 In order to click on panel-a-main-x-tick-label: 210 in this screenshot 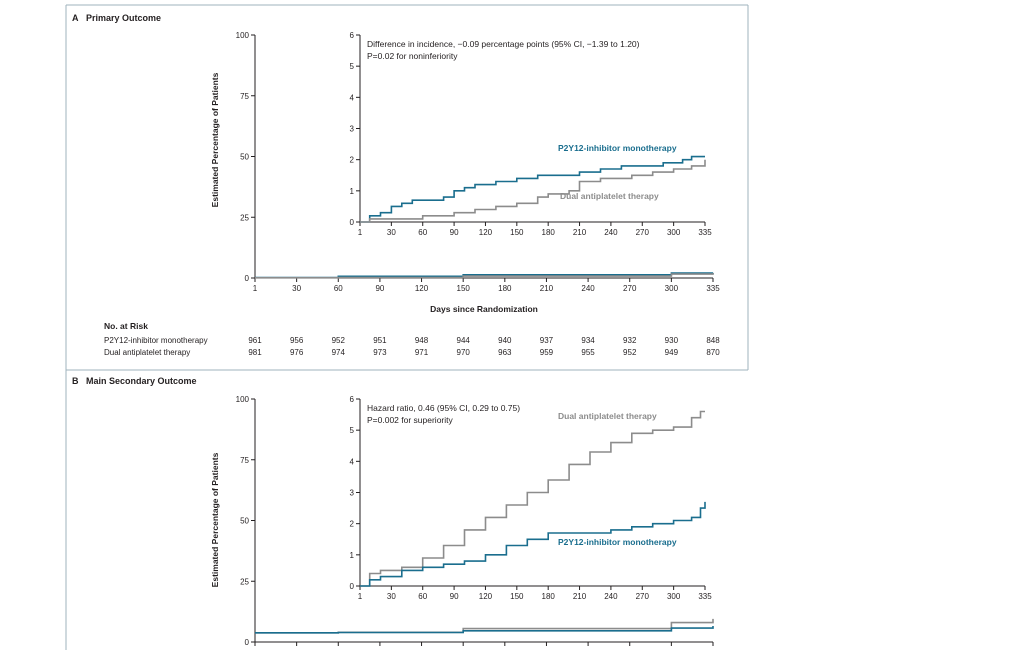, I will do `click(547, 288)`.